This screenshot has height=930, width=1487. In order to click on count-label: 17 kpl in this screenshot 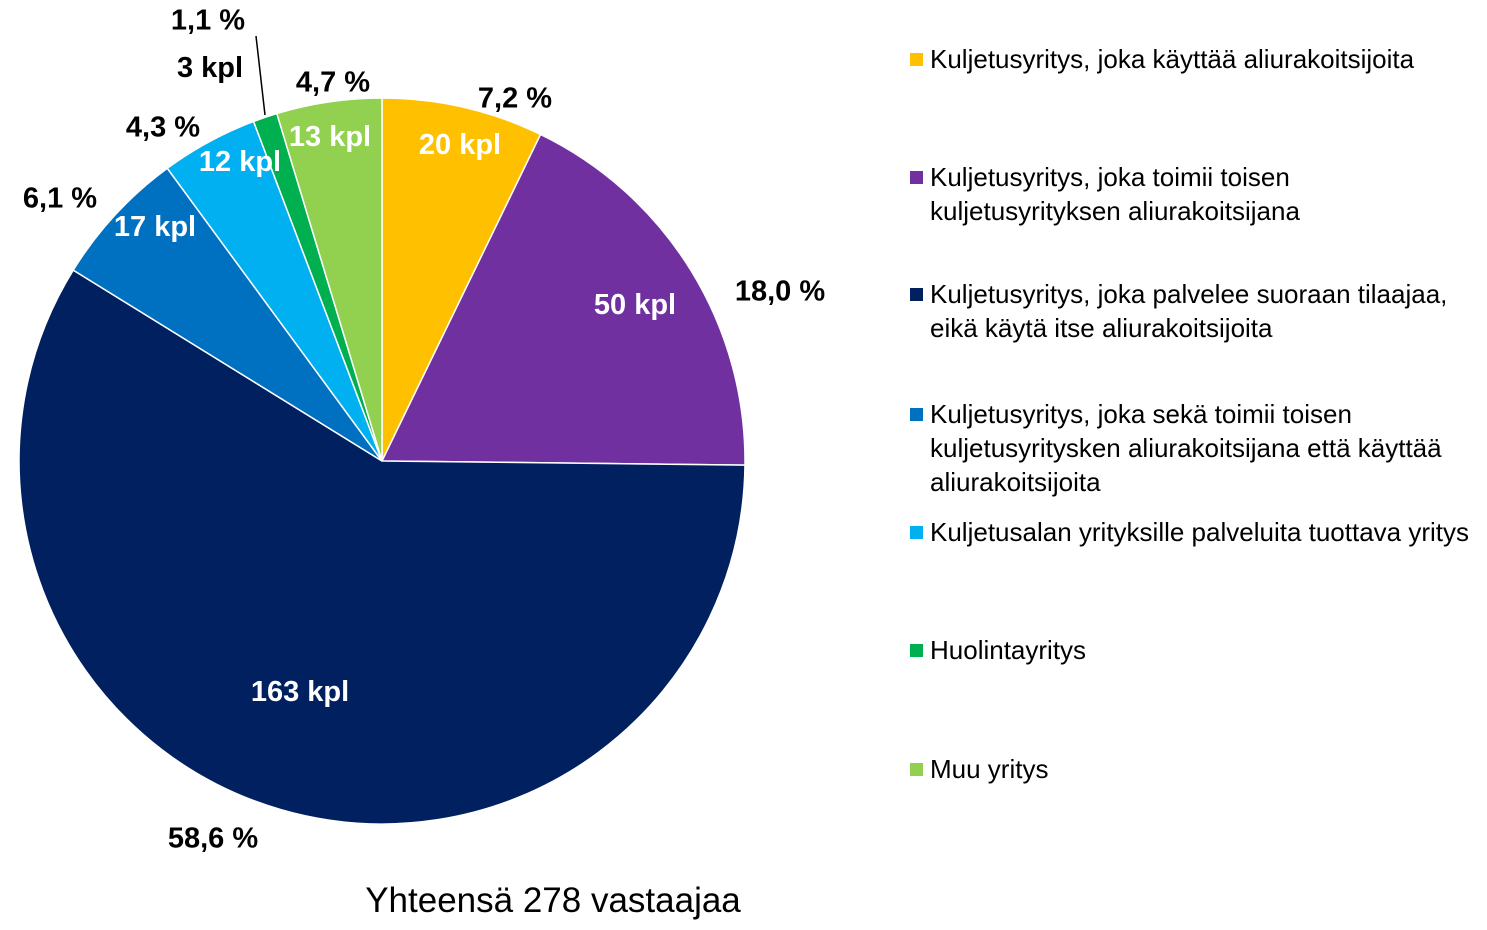, I will do `click(155, 227)`.